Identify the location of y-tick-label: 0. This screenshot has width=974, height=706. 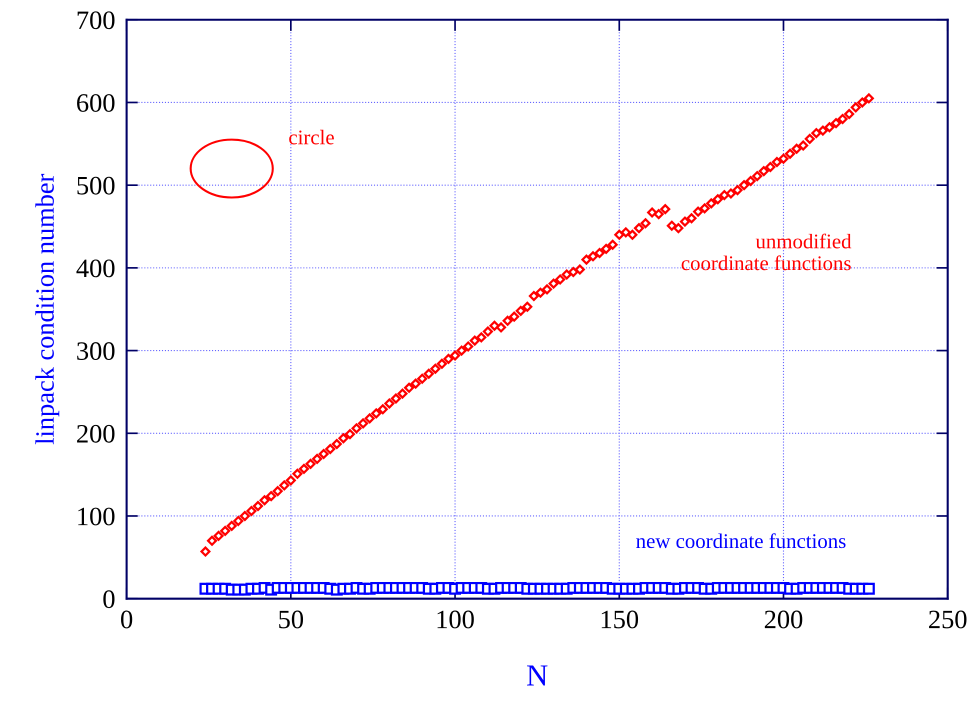
(109, 599).